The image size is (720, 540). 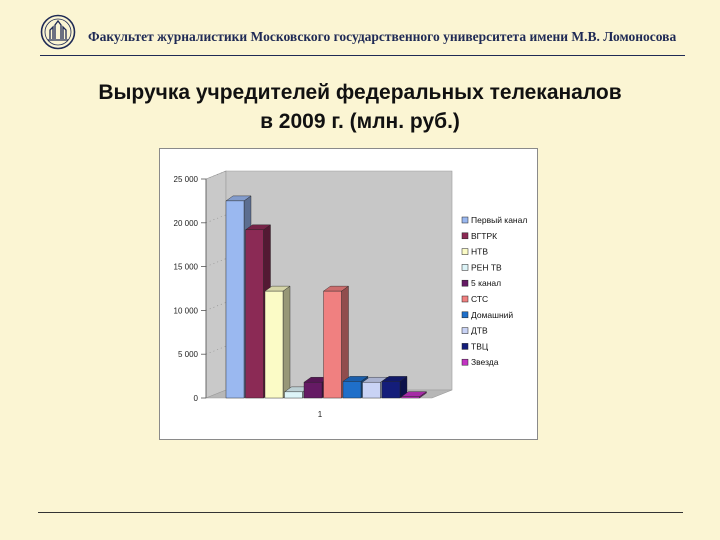 What do you see at coordinates (360, 512) in the screenshot?
I see `footer-divider` at bounding box center [360, 512].